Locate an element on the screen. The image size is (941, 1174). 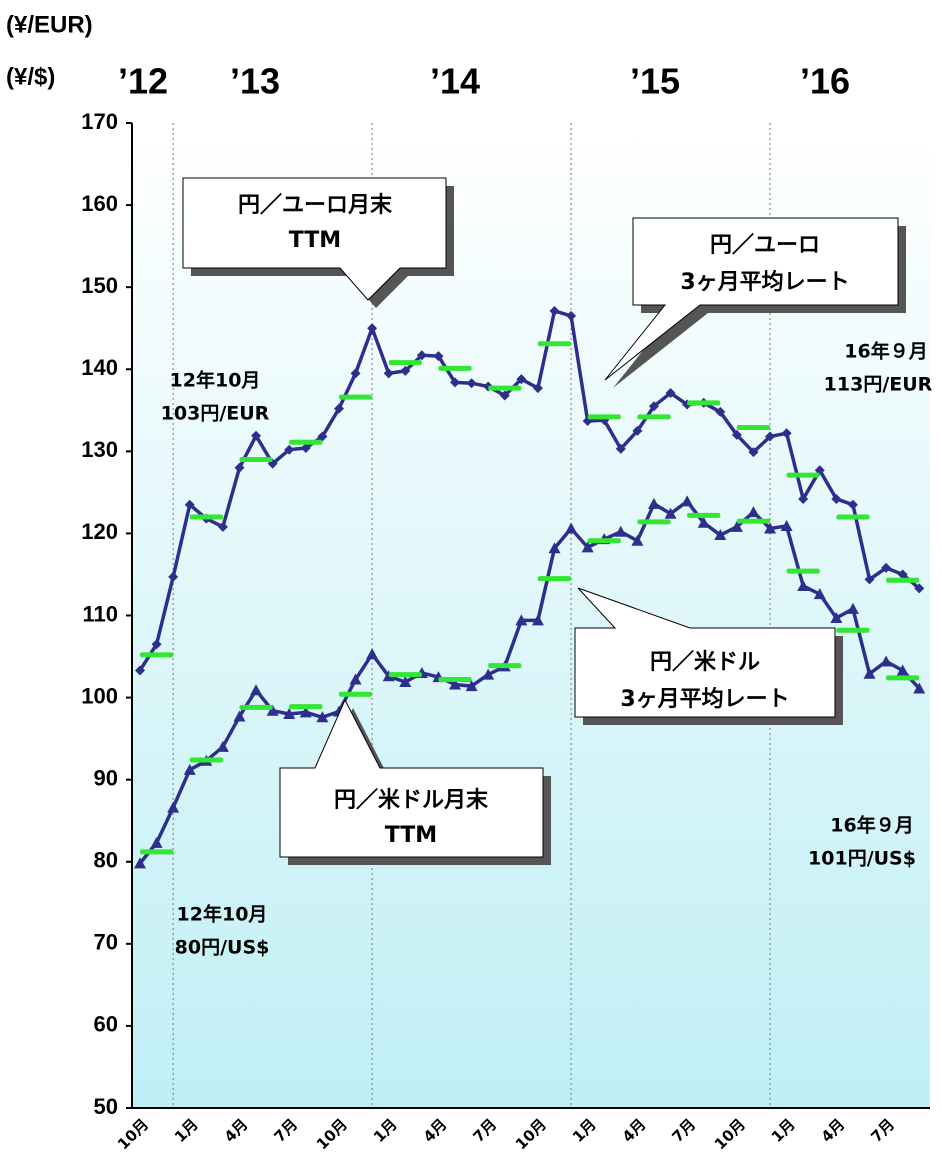
y-tick-label: 150 is located at coordinates (99, 285).